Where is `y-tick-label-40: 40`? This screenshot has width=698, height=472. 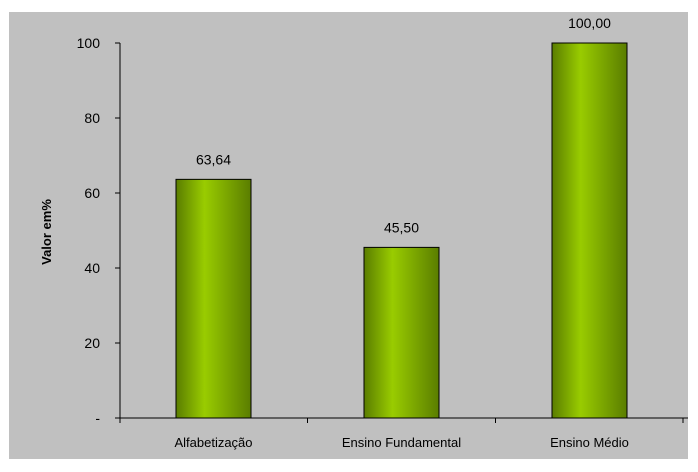 y-tick-label-40: 40 is located at coordinates (92, 268).